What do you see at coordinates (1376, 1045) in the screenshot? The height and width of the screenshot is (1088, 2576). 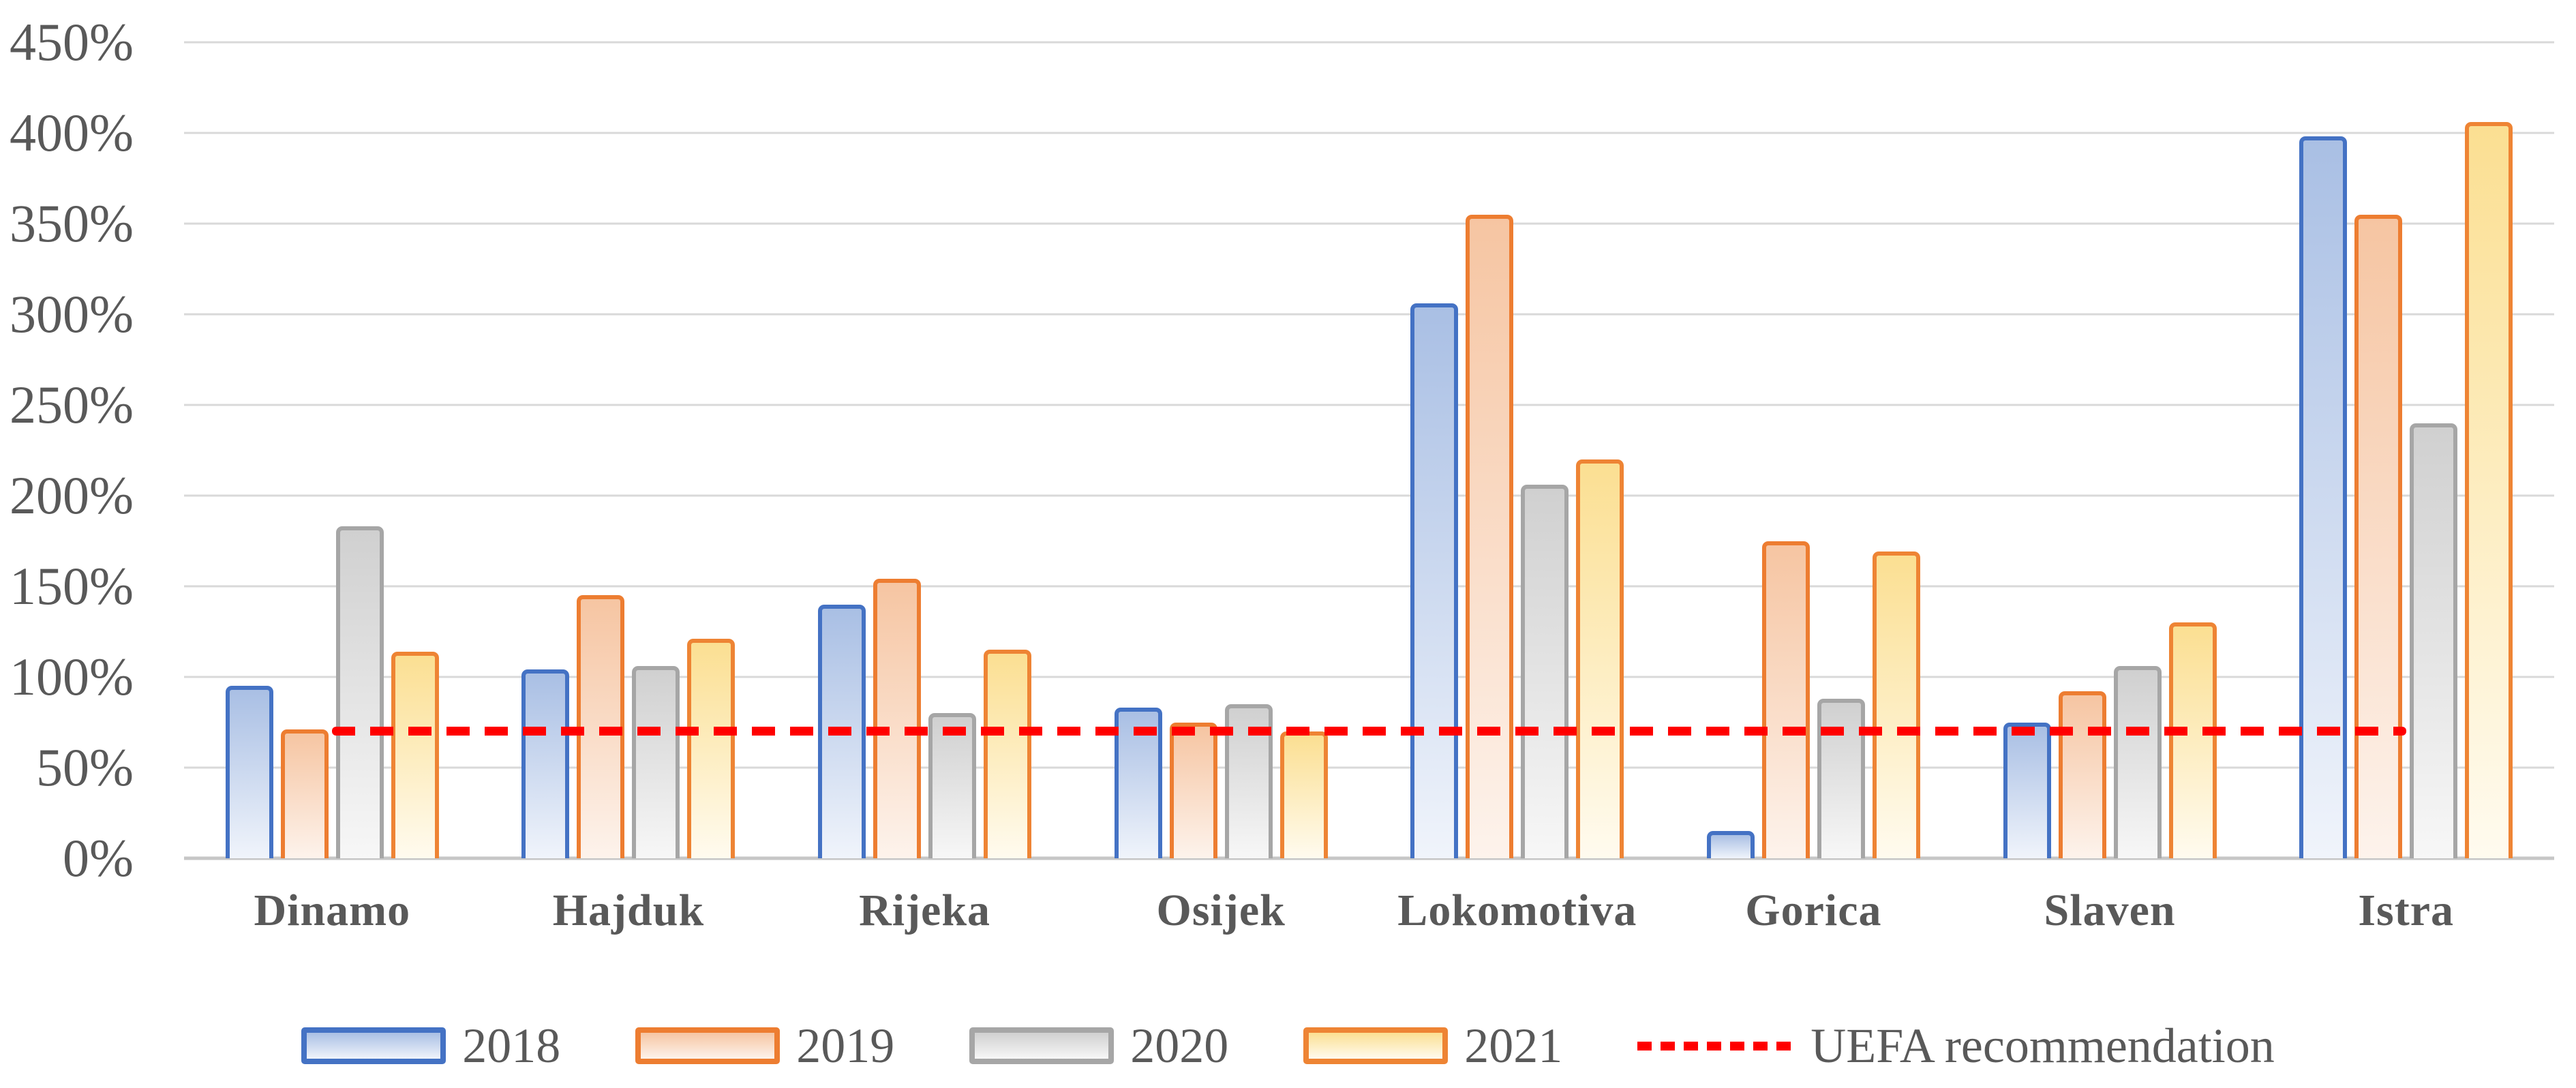 I see `legend-swatch-2021` at bounding box center [1376, 1045].